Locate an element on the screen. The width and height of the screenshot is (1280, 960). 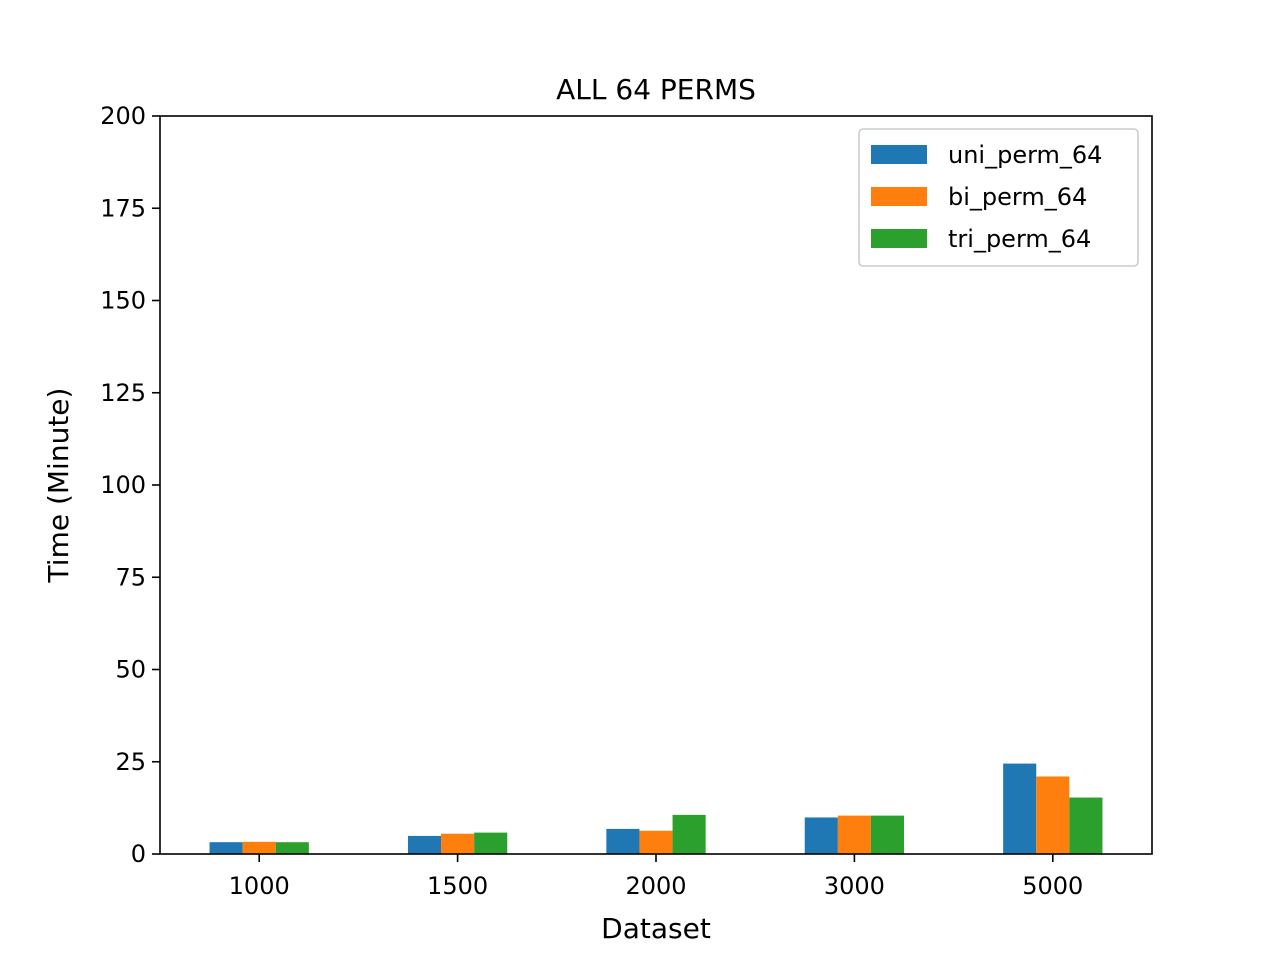
legend-label-uni_perm_64: uni_perm_64 is located at coordinates (1025, 155).